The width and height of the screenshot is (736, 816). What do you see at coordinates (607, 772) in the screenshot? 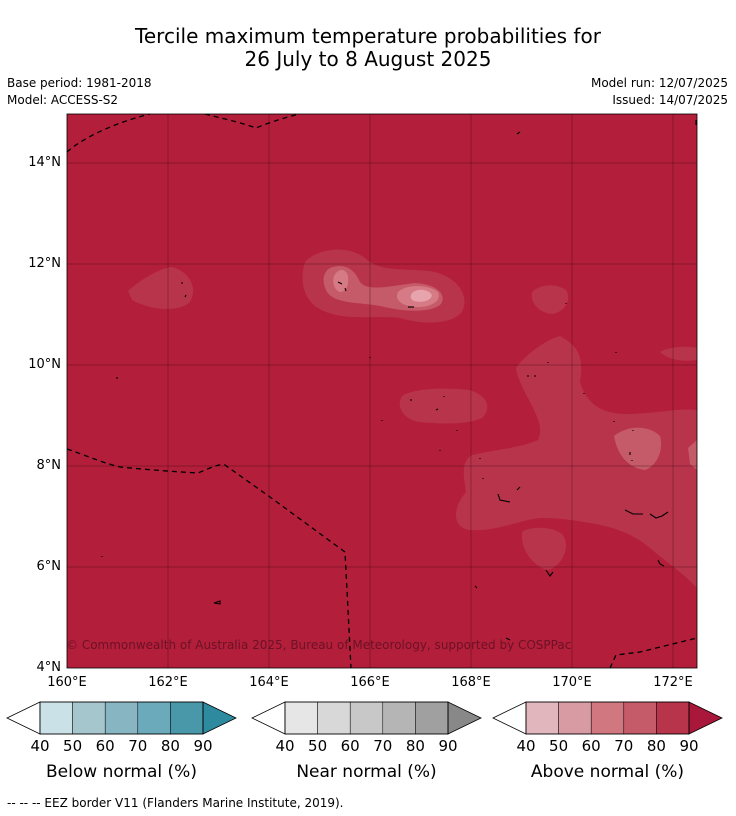
I see `colorbar-title: Above normal (%)` at bounding box center [607, 772].